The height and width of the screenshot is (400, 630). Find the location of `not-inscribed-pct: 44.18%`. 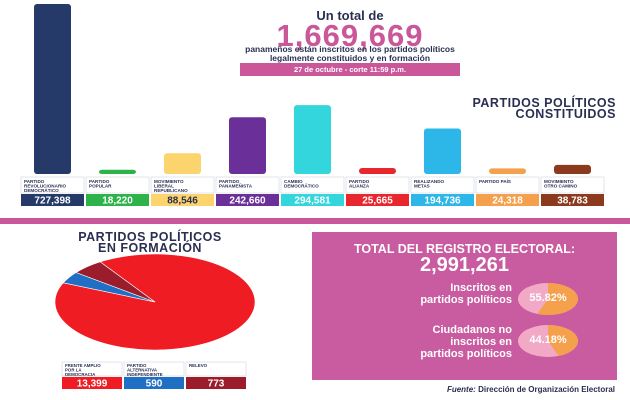

not-inscribed-pct: 44.18% is located at coordinates (548, 340).